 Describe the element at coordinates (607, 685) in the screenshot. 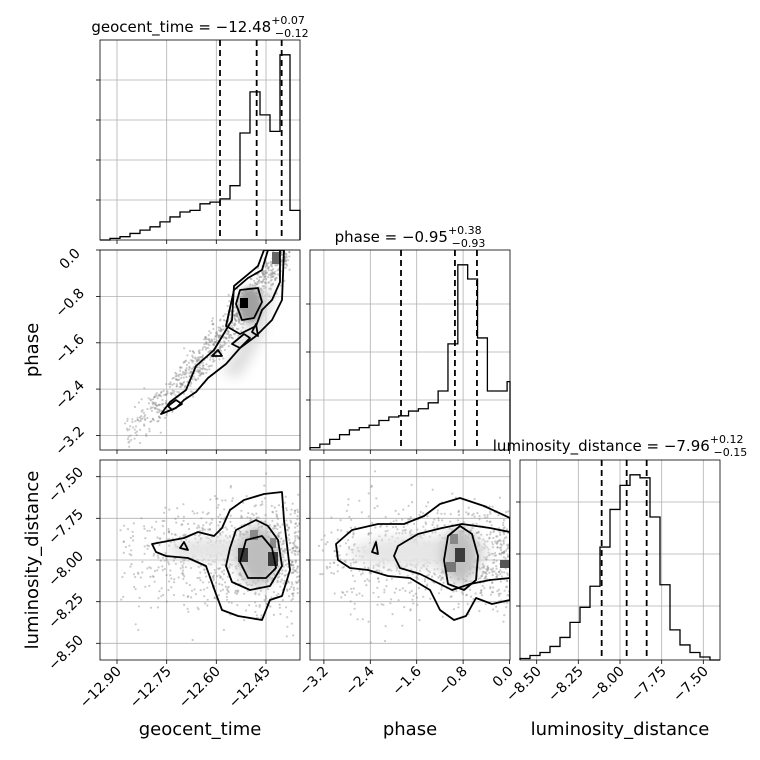

I see `xtick-labels-luminosity-distance: −8.50 −8.25 −8.00 −7.75 −7.50` at that location.